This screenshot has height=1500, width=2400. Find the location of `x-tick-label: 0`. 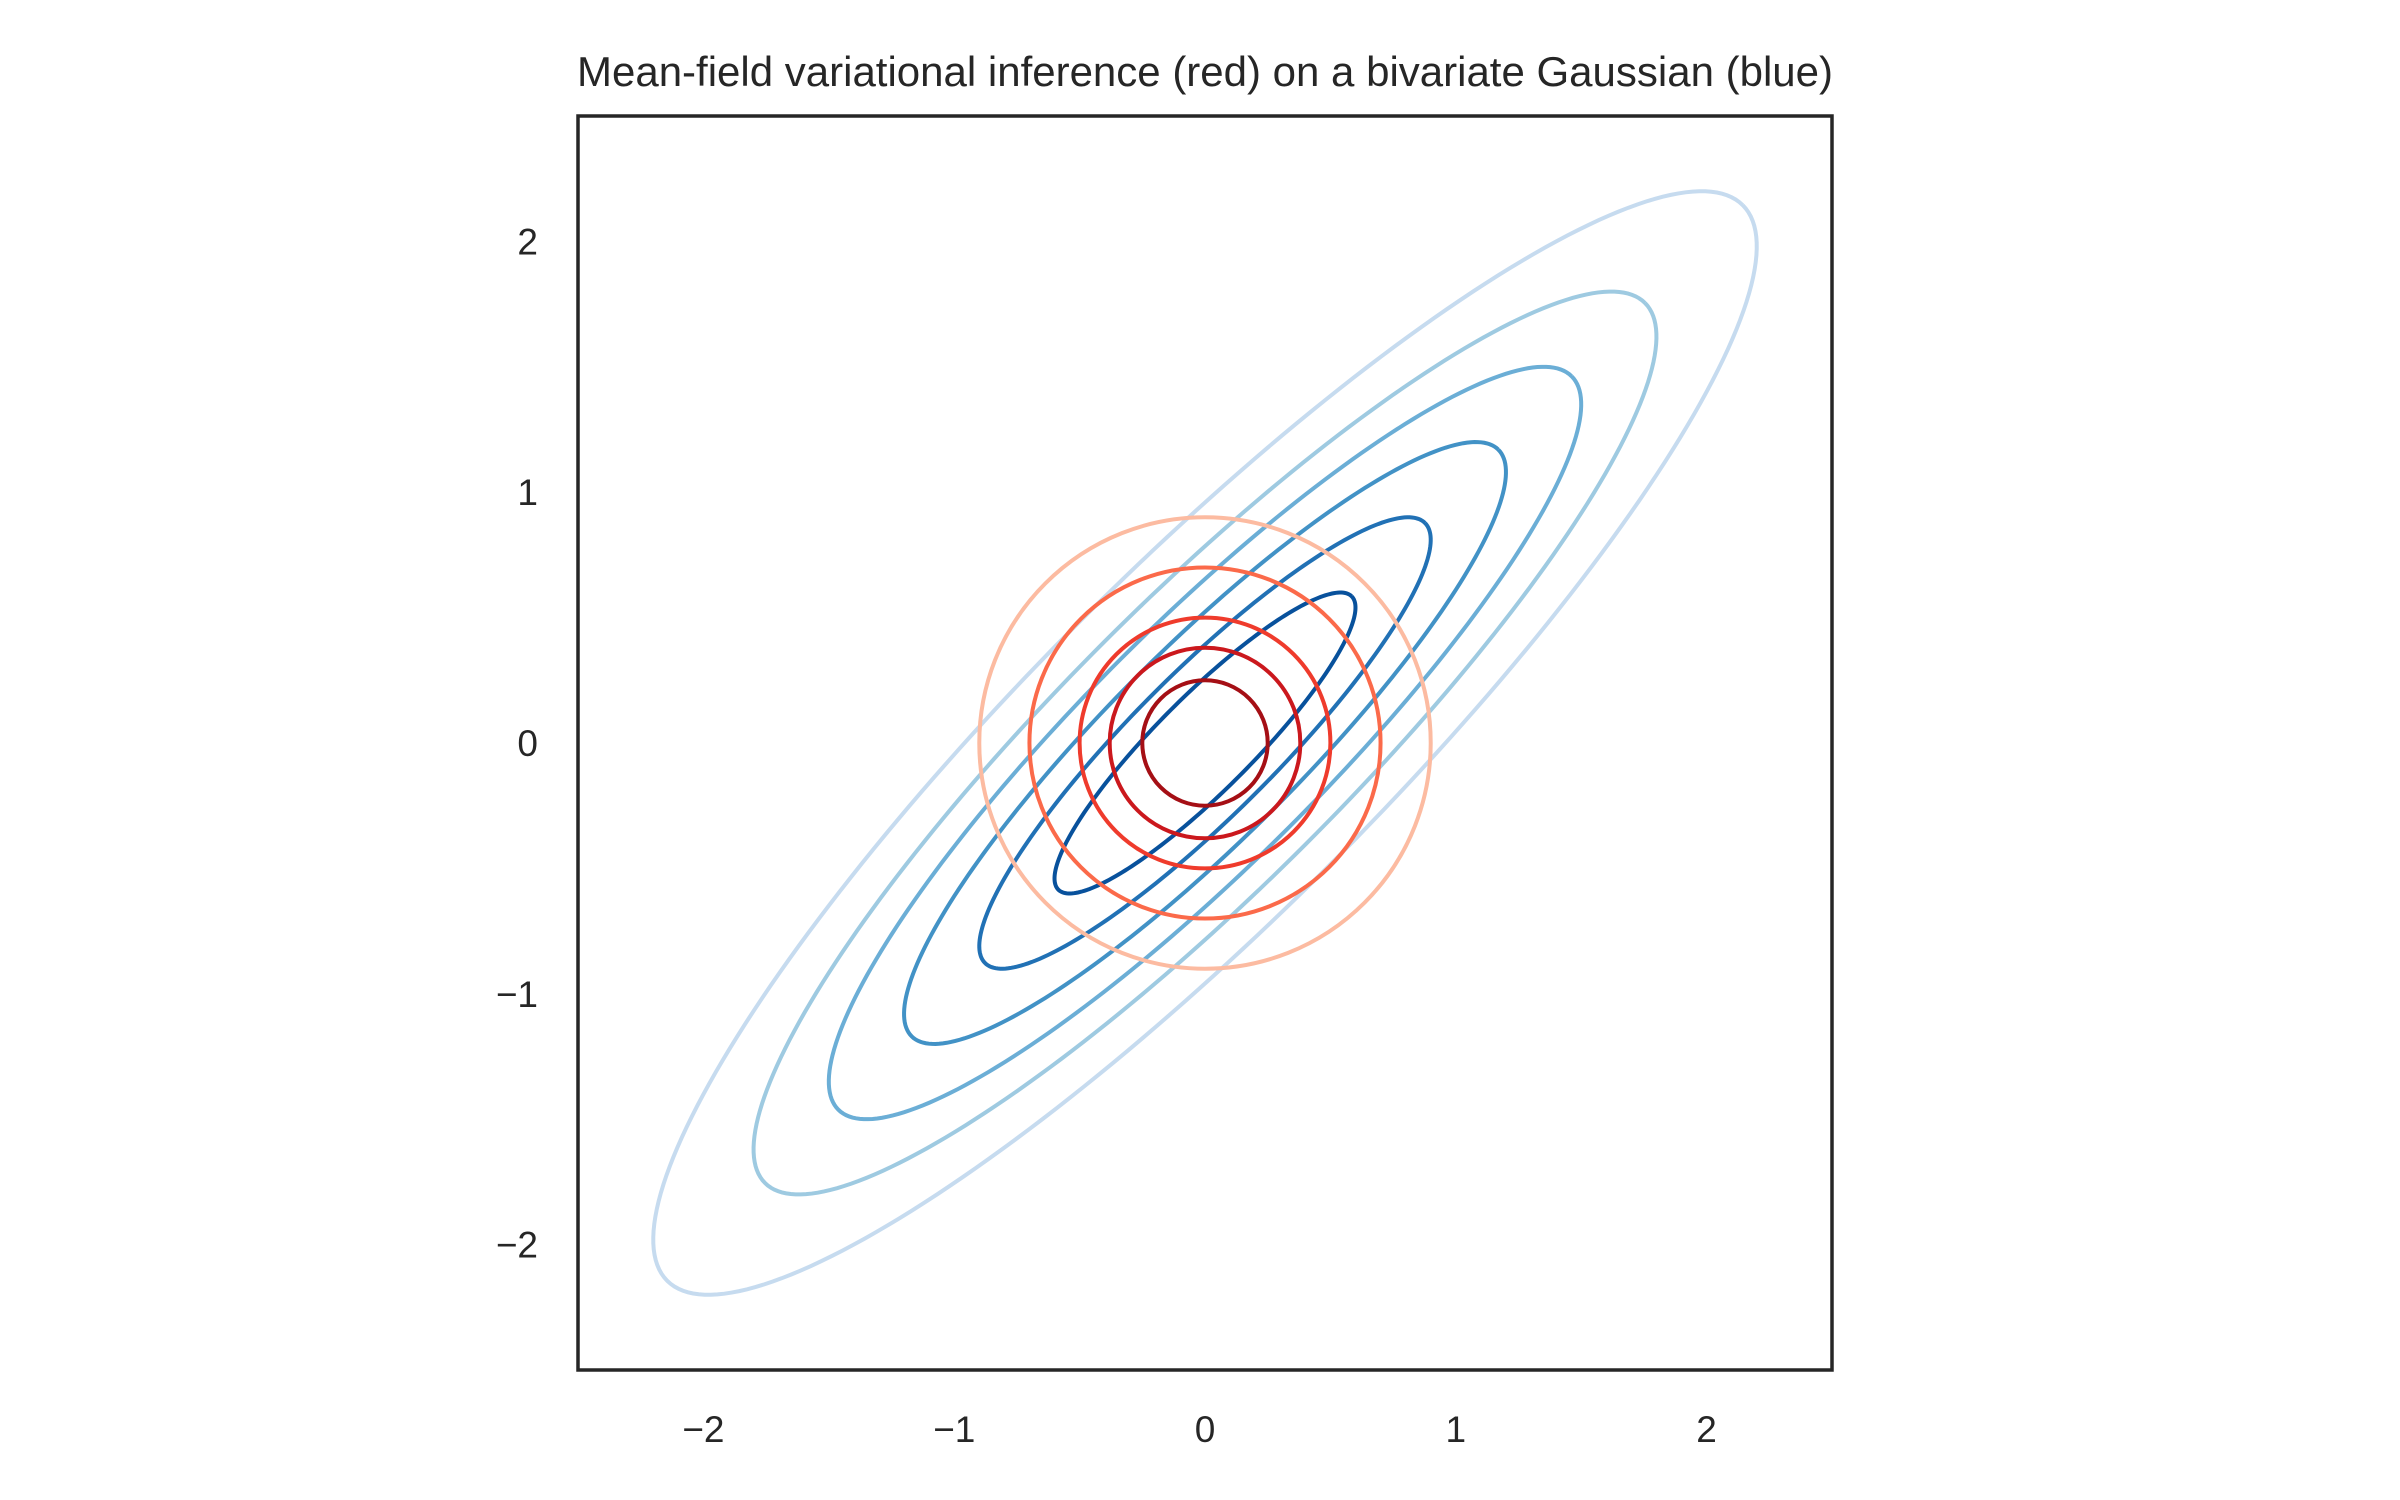

x-tick-label: 0 is located at coordinates (1205, 1429).